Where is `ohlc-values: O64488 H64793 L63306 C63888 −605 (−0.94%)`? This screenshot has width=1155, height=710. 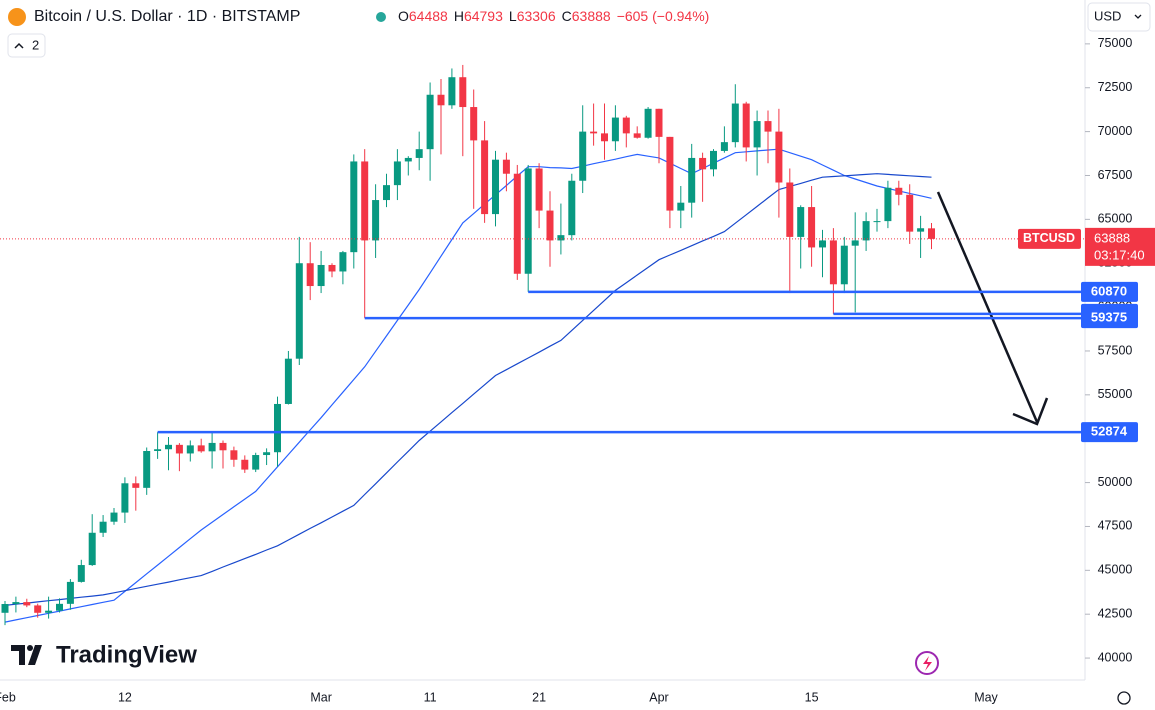 ohlc-values: O64488 H64793 L63306 C63888 −605 (−0.94%) is located at coordinates (553, 16).